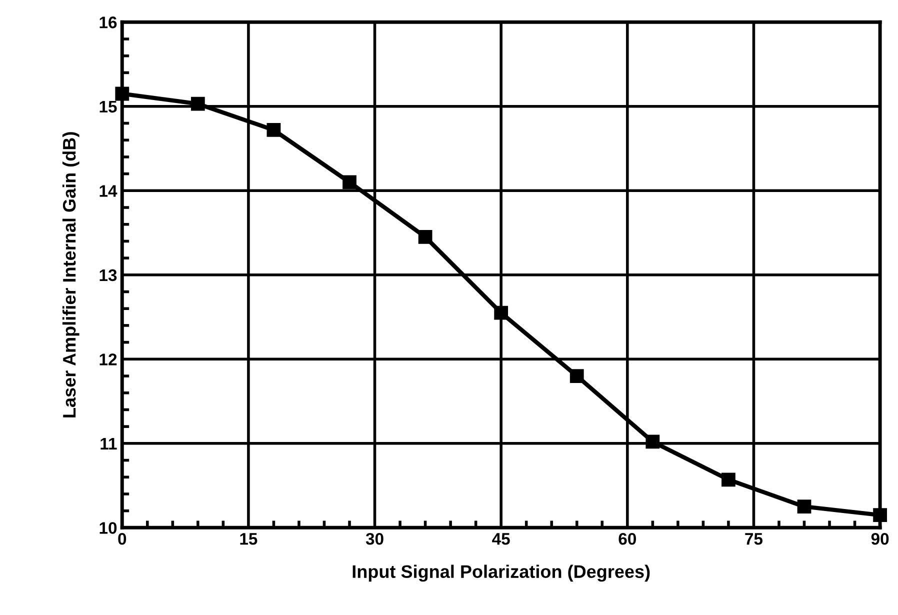 The image size is (898, 615). Describe the element at coordinates (71, 275) in the screenshot. I see `y-axis-title: Laser Amplifier Internal Gain (dB)` at that location.